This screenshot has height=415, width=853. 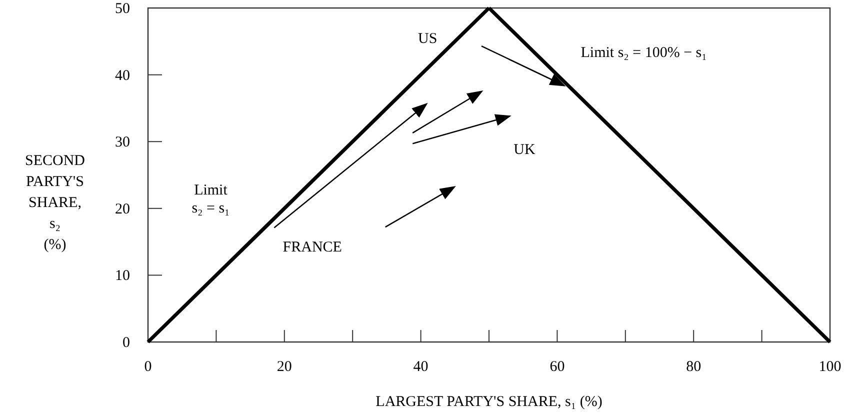 What do you see at coordinates (428, 39) in the screenshot?
I see `annotation: US` at bounding box center [428, 39].